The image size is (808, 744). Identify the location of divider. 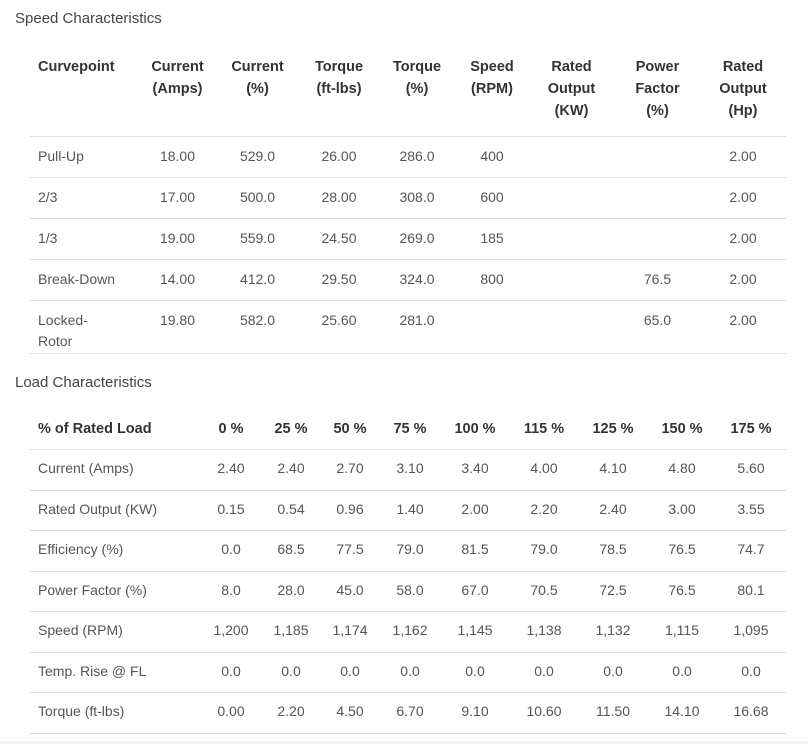
(404, 742).